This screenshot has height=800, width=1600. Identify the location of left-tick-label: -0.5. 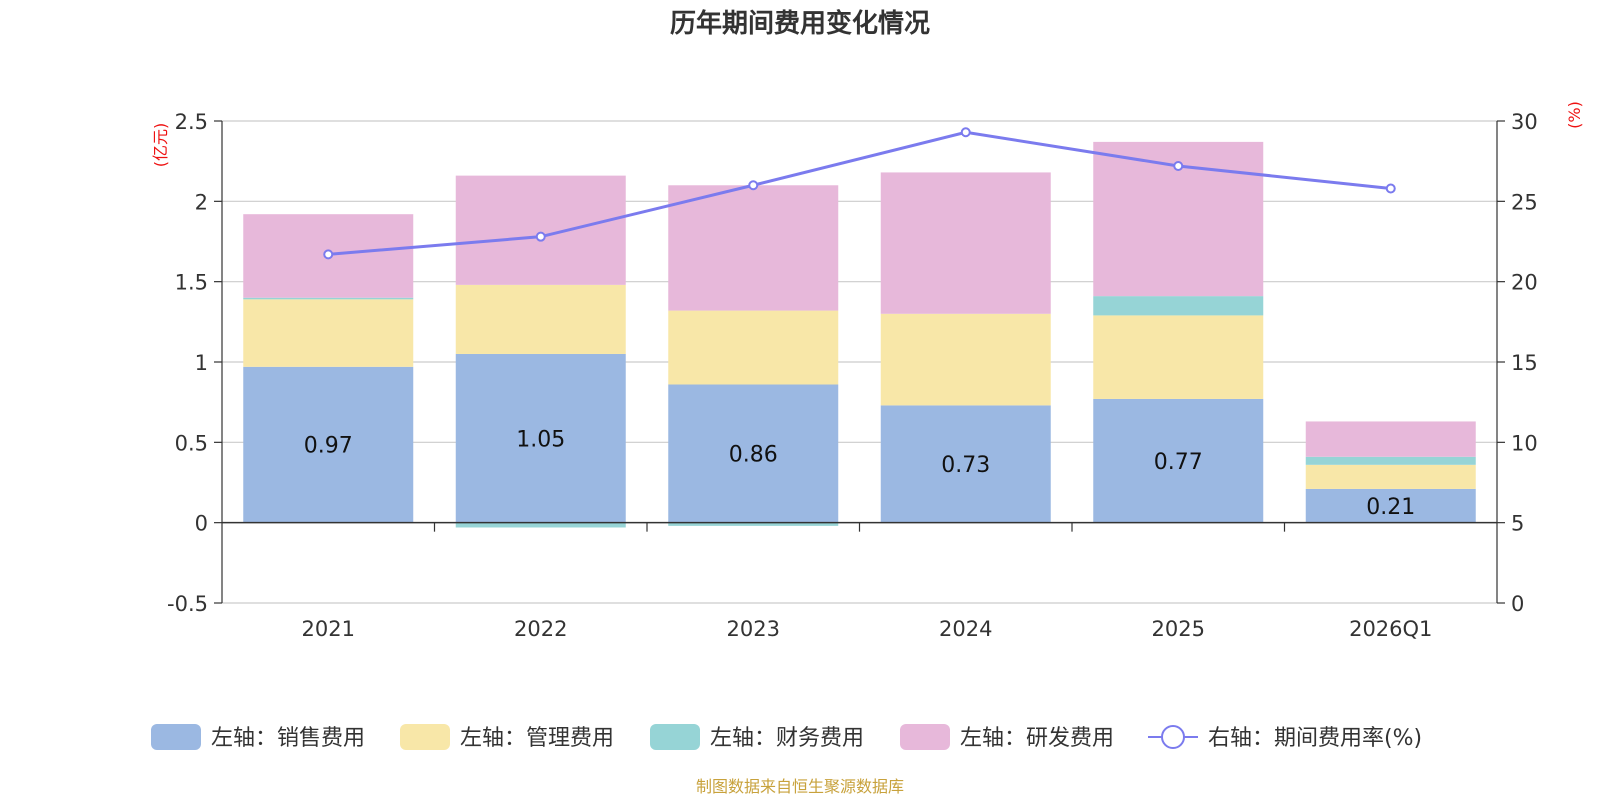
(187, 604).